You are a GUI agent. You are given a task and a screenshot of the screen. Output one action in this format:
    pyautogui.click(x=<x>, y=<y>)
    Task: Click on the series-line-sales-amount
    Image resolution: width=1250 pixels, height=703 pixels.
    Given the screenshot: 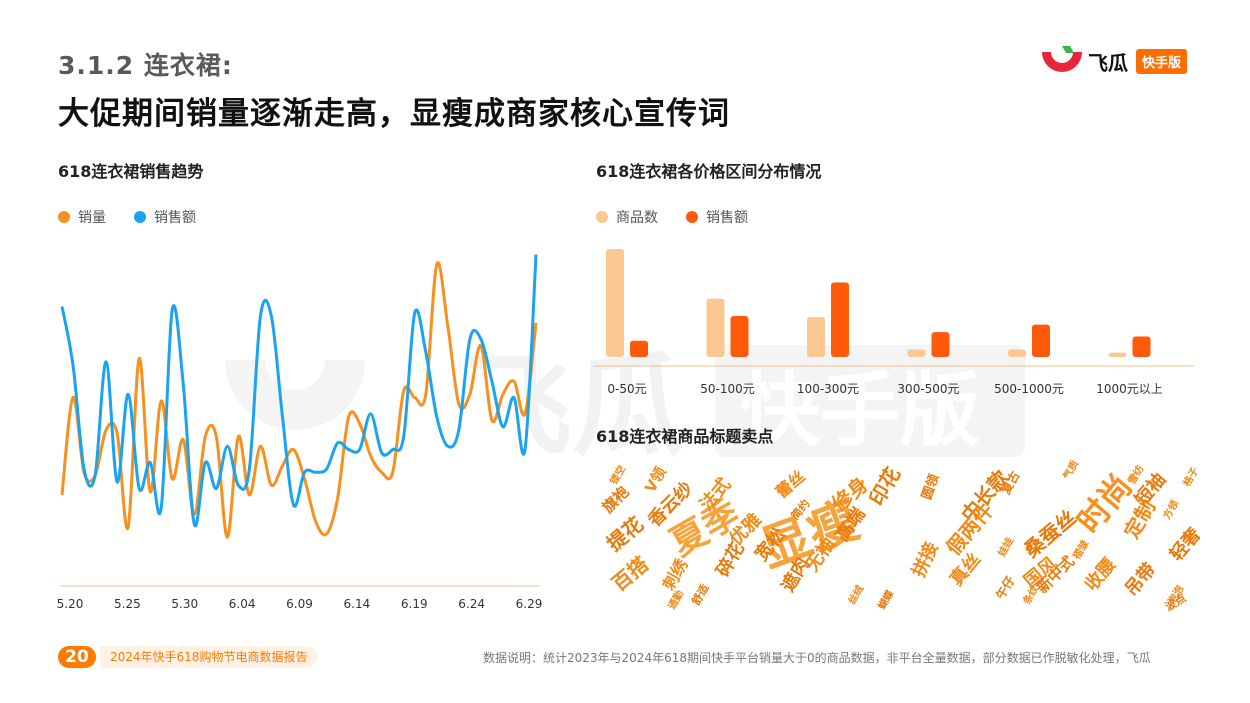 What is the action you would take?
    pyautogui.click(x=299, y=391)
    